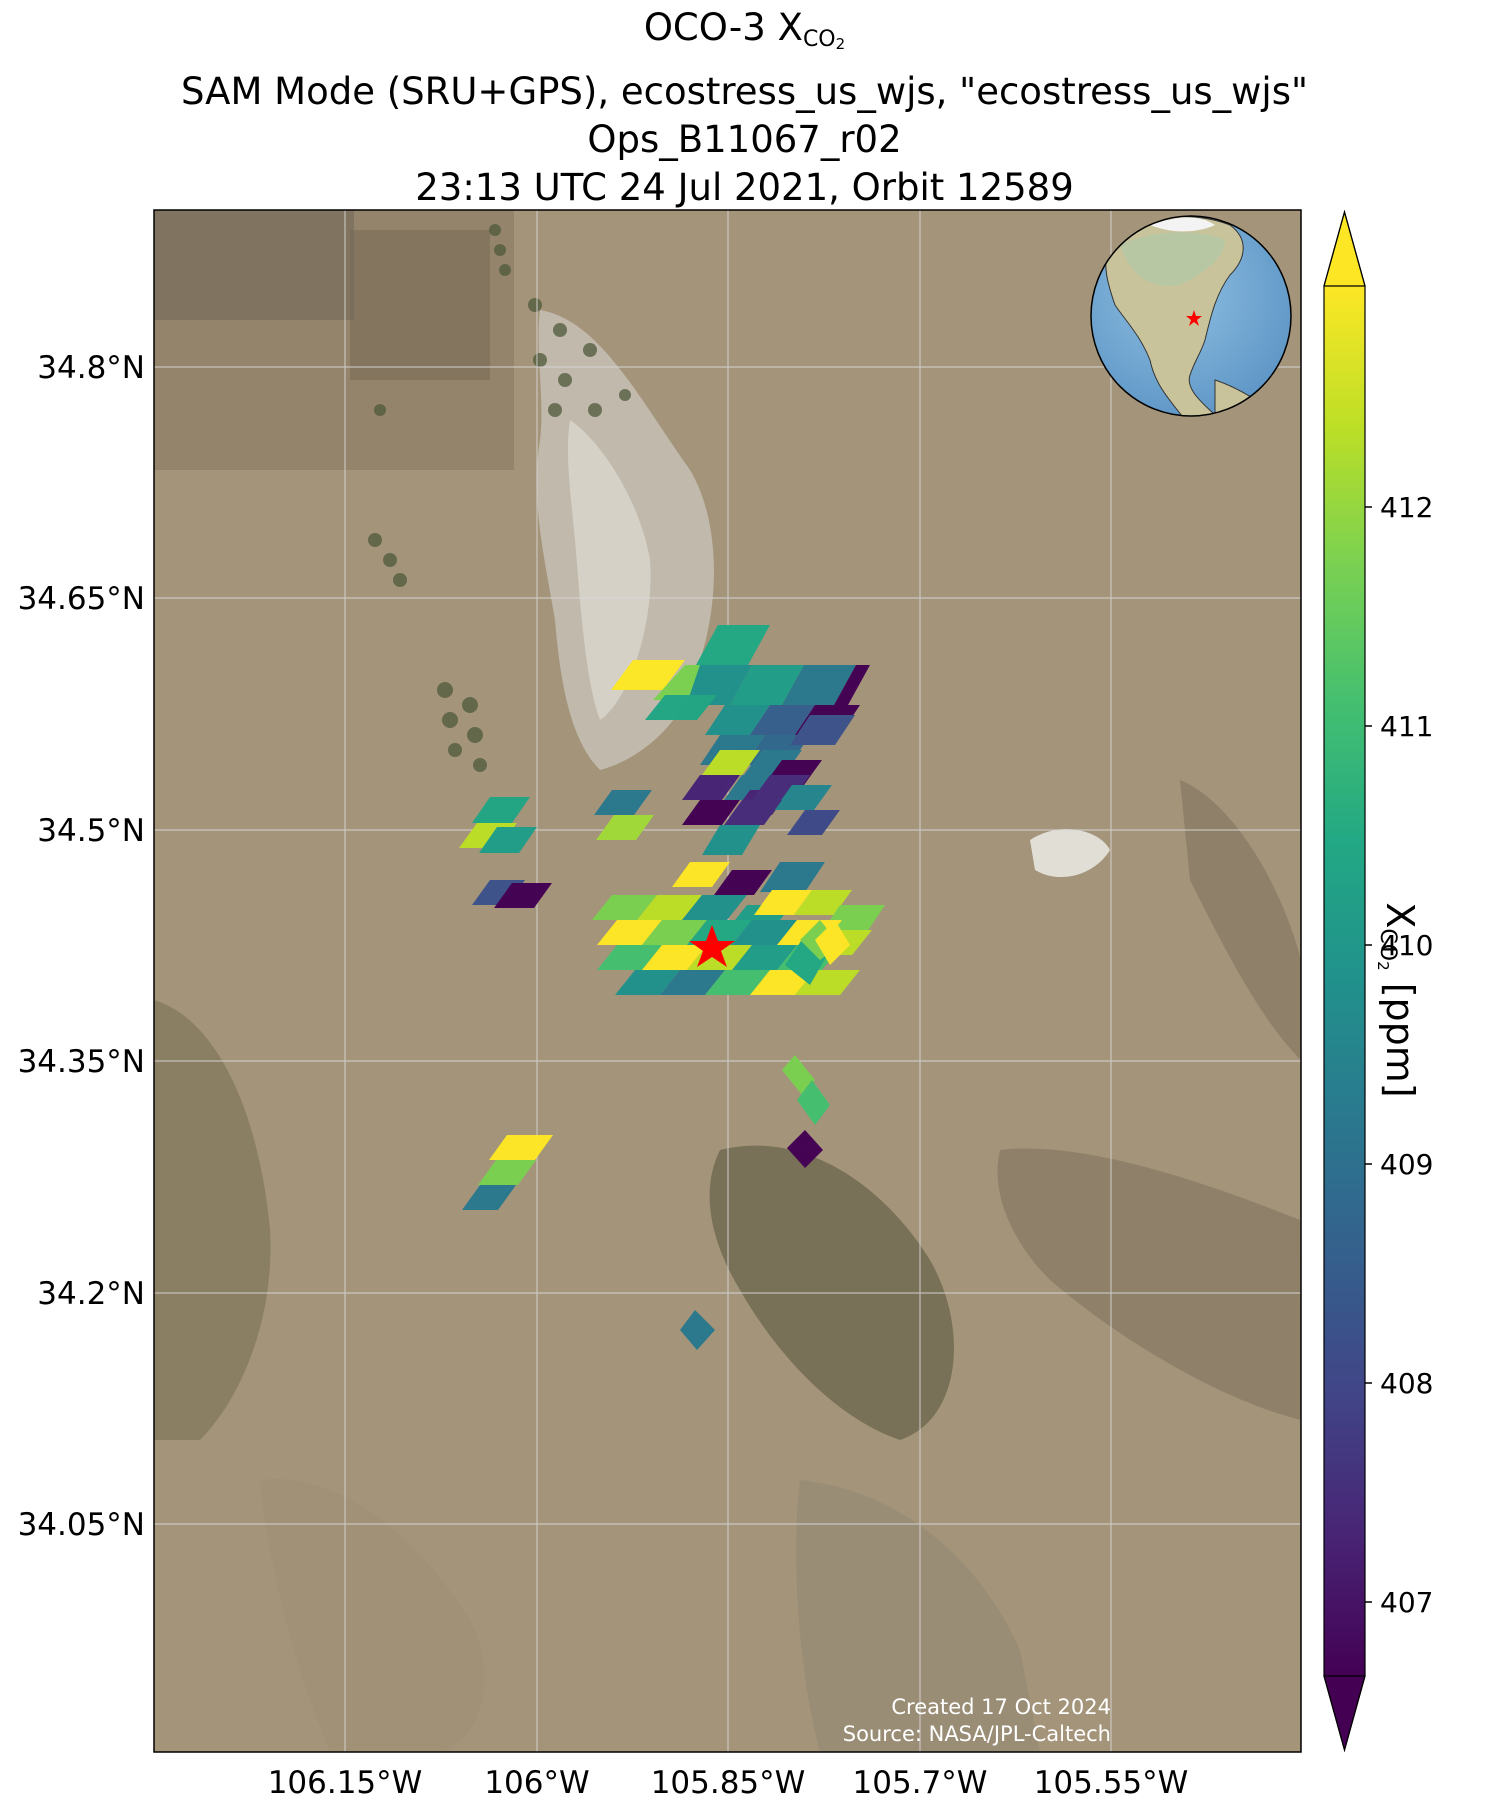 This screenshot has height=1801, width=1489. Describe the element at coordinates (1406, 1164) in the screenshot. I see `colorbar-tick-label: 409` at that location.